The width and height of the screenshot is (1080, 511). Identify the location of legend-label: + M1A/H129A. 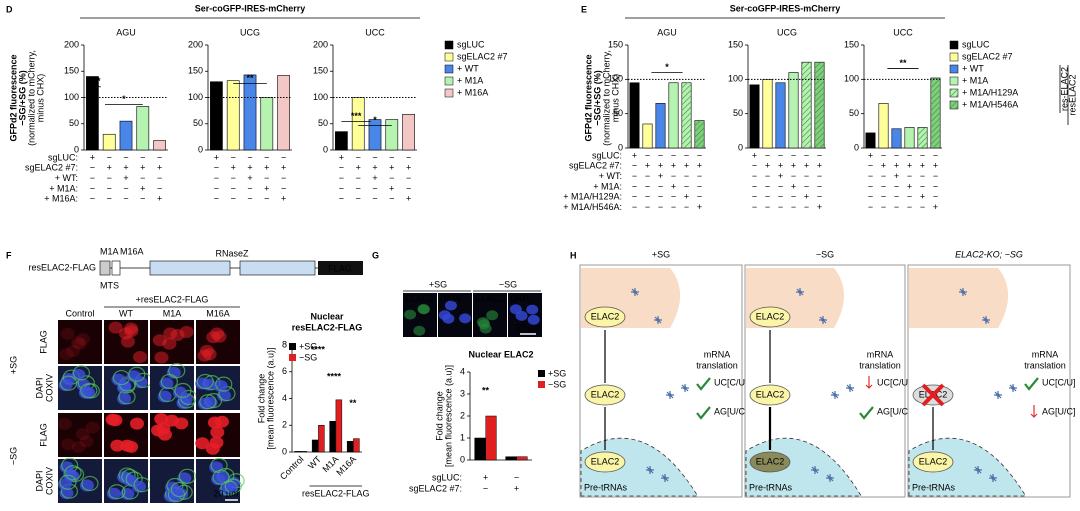
(990, 92).